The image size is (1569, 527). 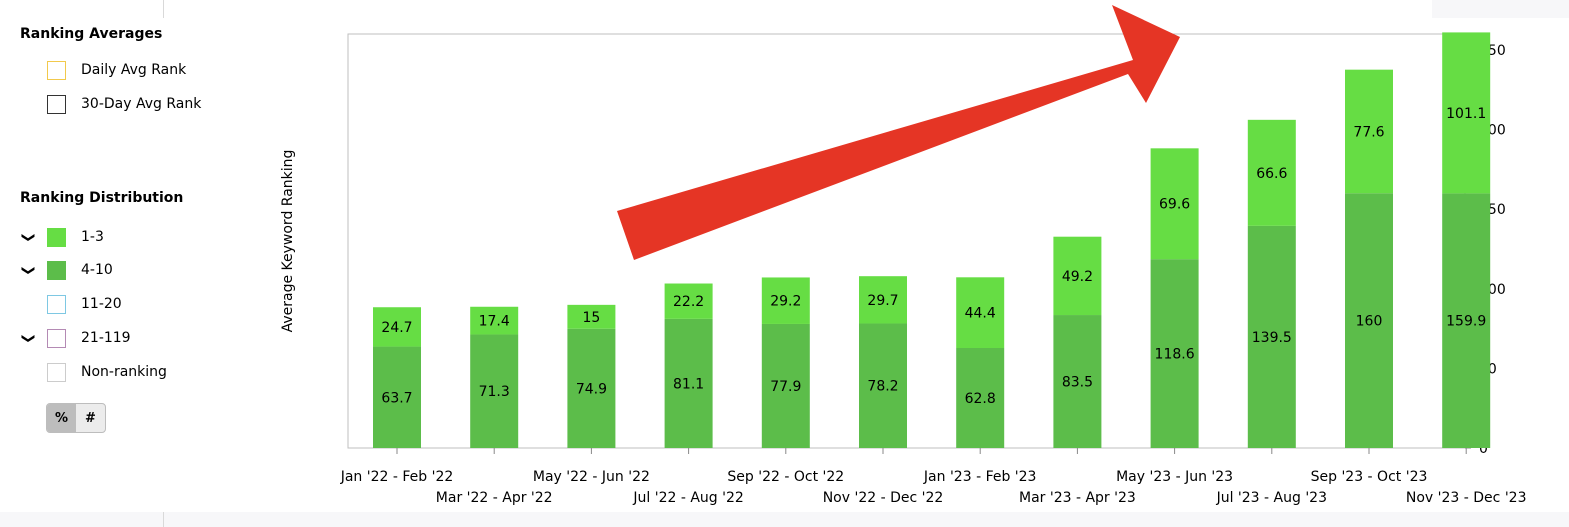 I want to click on legend-30-day-avg-rank: 30-Day Avg Rank, so click(x=110, y=104).